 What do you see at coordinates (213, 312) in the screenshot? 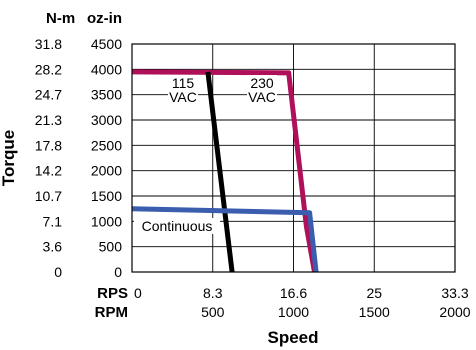
I see `x-tick-label-rpm: 500` at bounding box center [213, 312].